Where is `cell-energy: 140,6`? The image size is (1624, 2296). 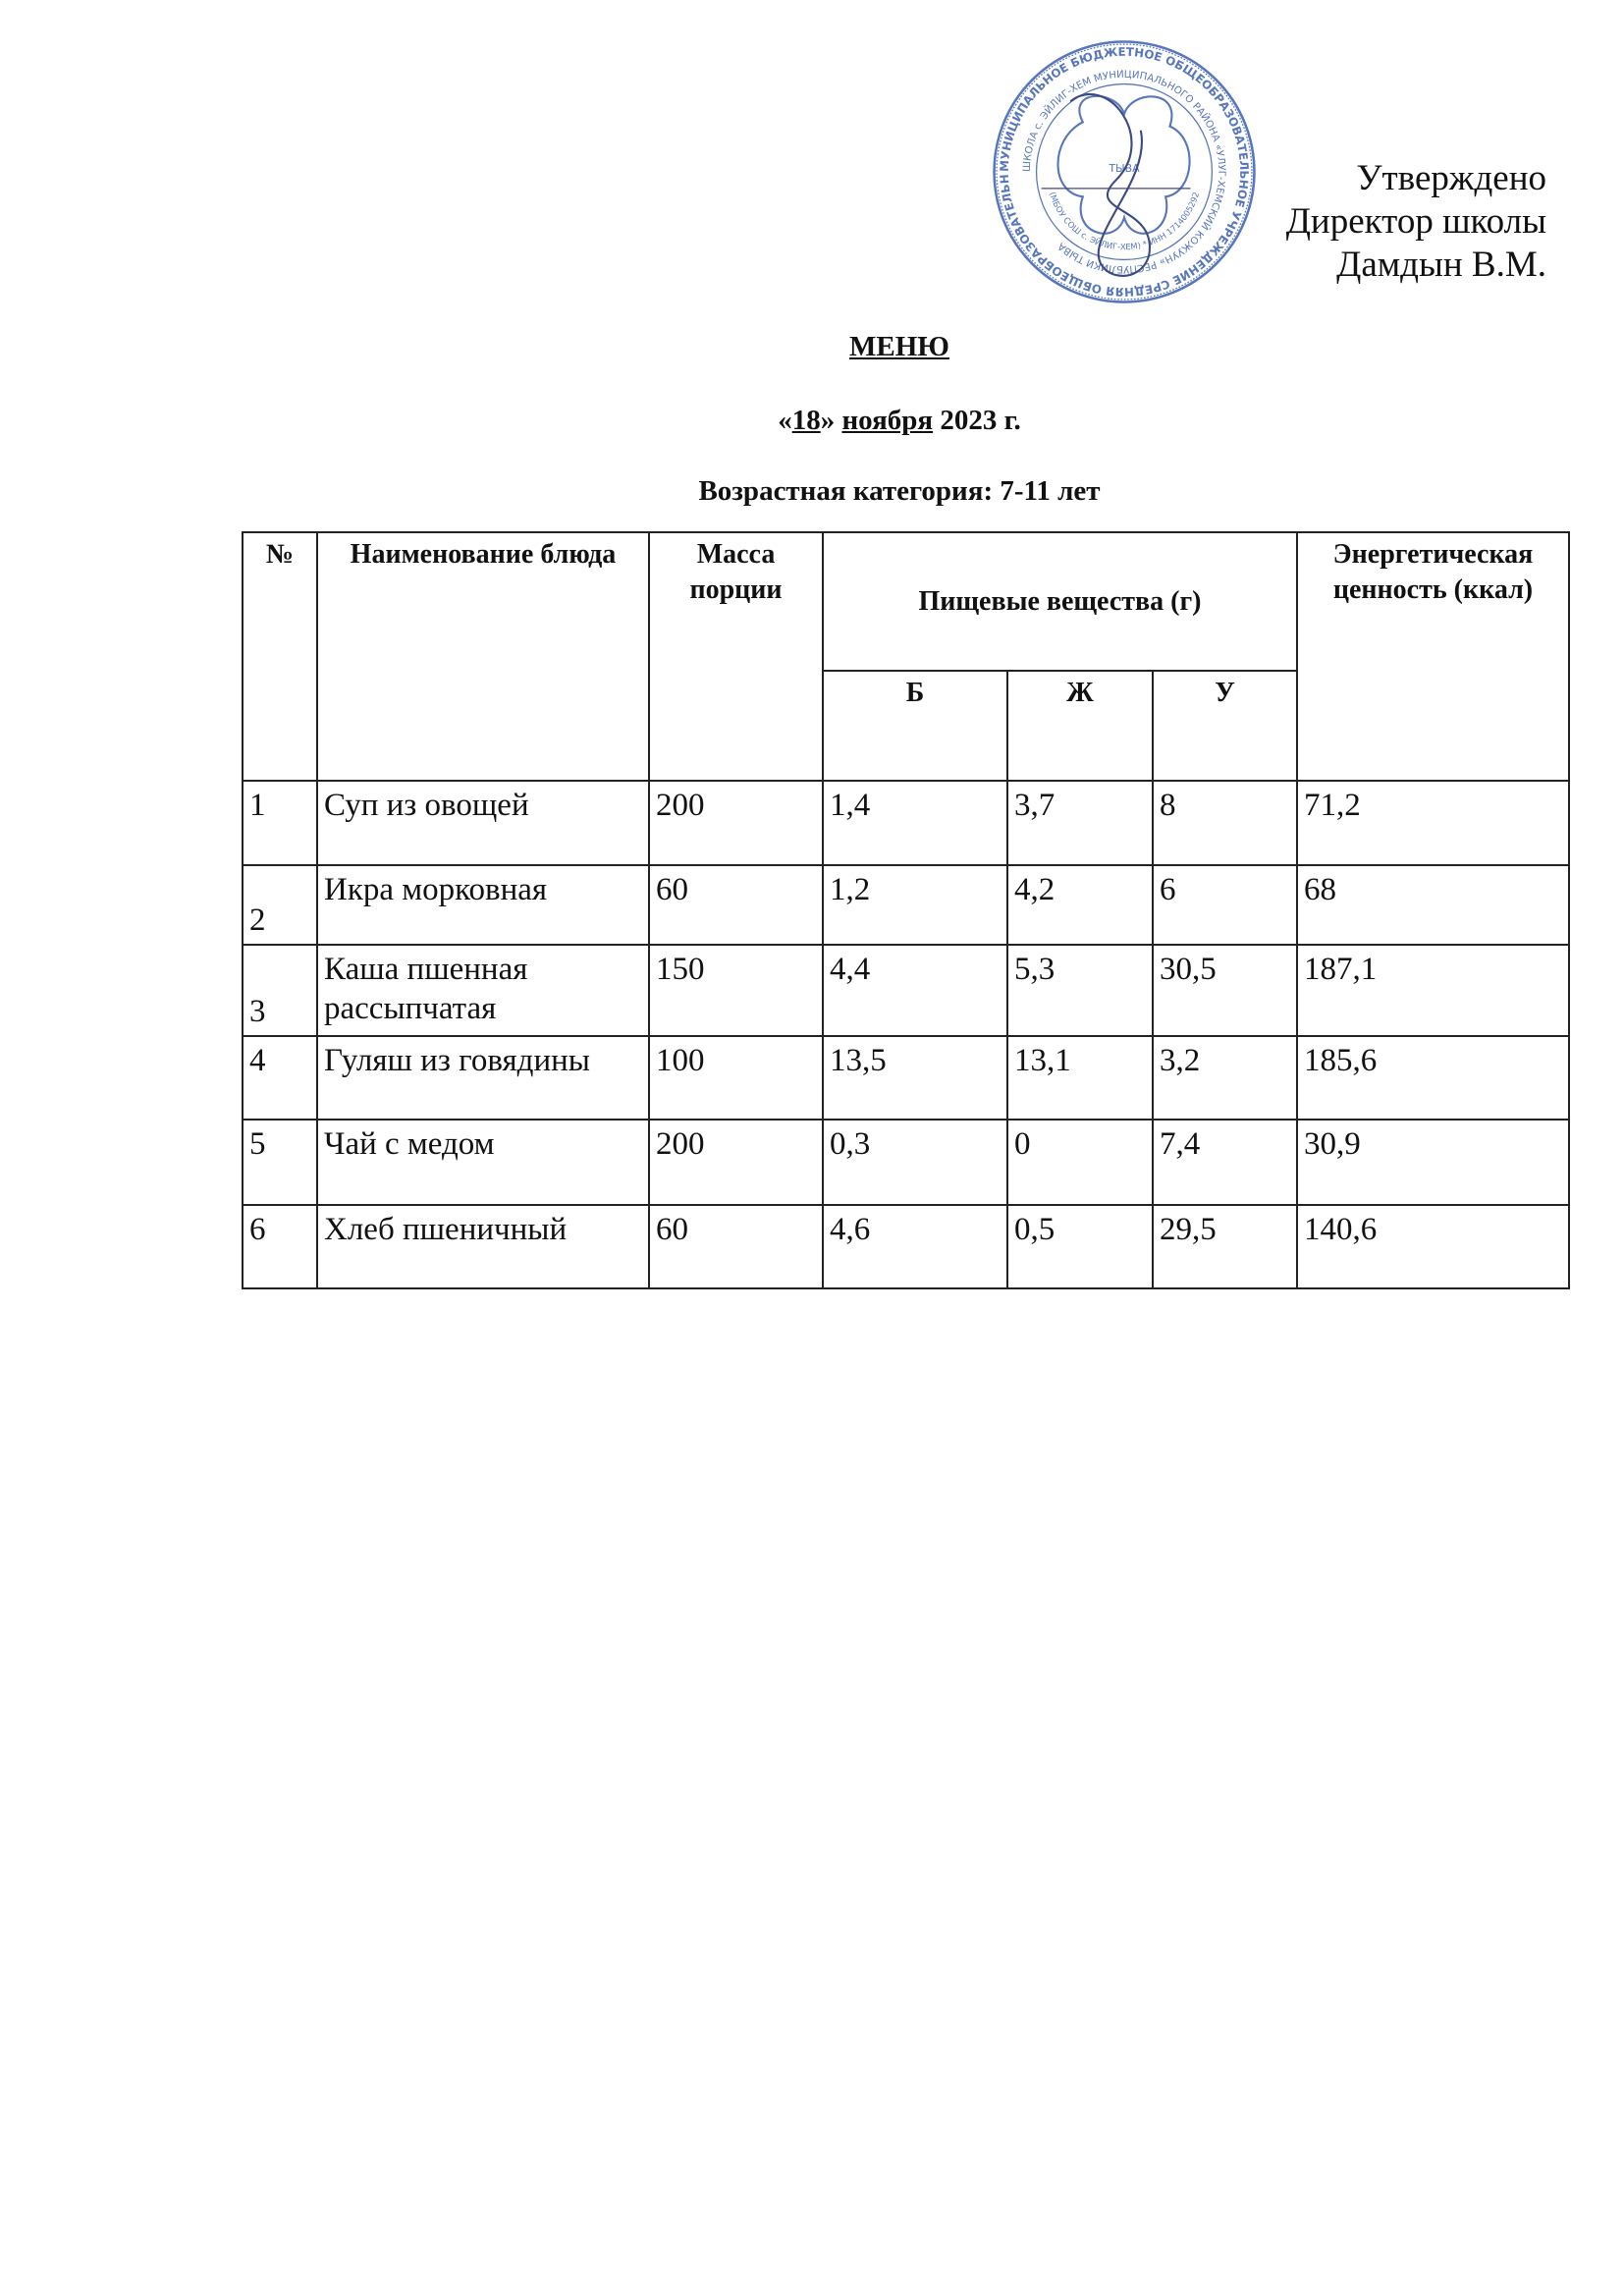
cell-energy: 140,6 is located at coordinates (1433, 1246).